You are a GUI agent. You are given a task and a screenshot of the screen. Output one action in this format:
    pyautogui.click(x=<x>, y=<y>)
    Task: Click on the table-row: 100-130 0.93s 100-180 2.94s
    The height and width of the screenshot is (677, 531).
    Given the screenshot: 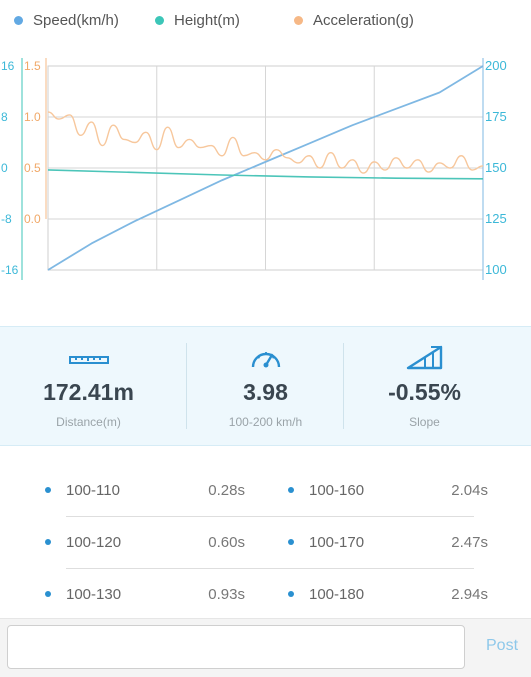 What is the action you would take?
    pyautogui.click(x=265, y=596)
    